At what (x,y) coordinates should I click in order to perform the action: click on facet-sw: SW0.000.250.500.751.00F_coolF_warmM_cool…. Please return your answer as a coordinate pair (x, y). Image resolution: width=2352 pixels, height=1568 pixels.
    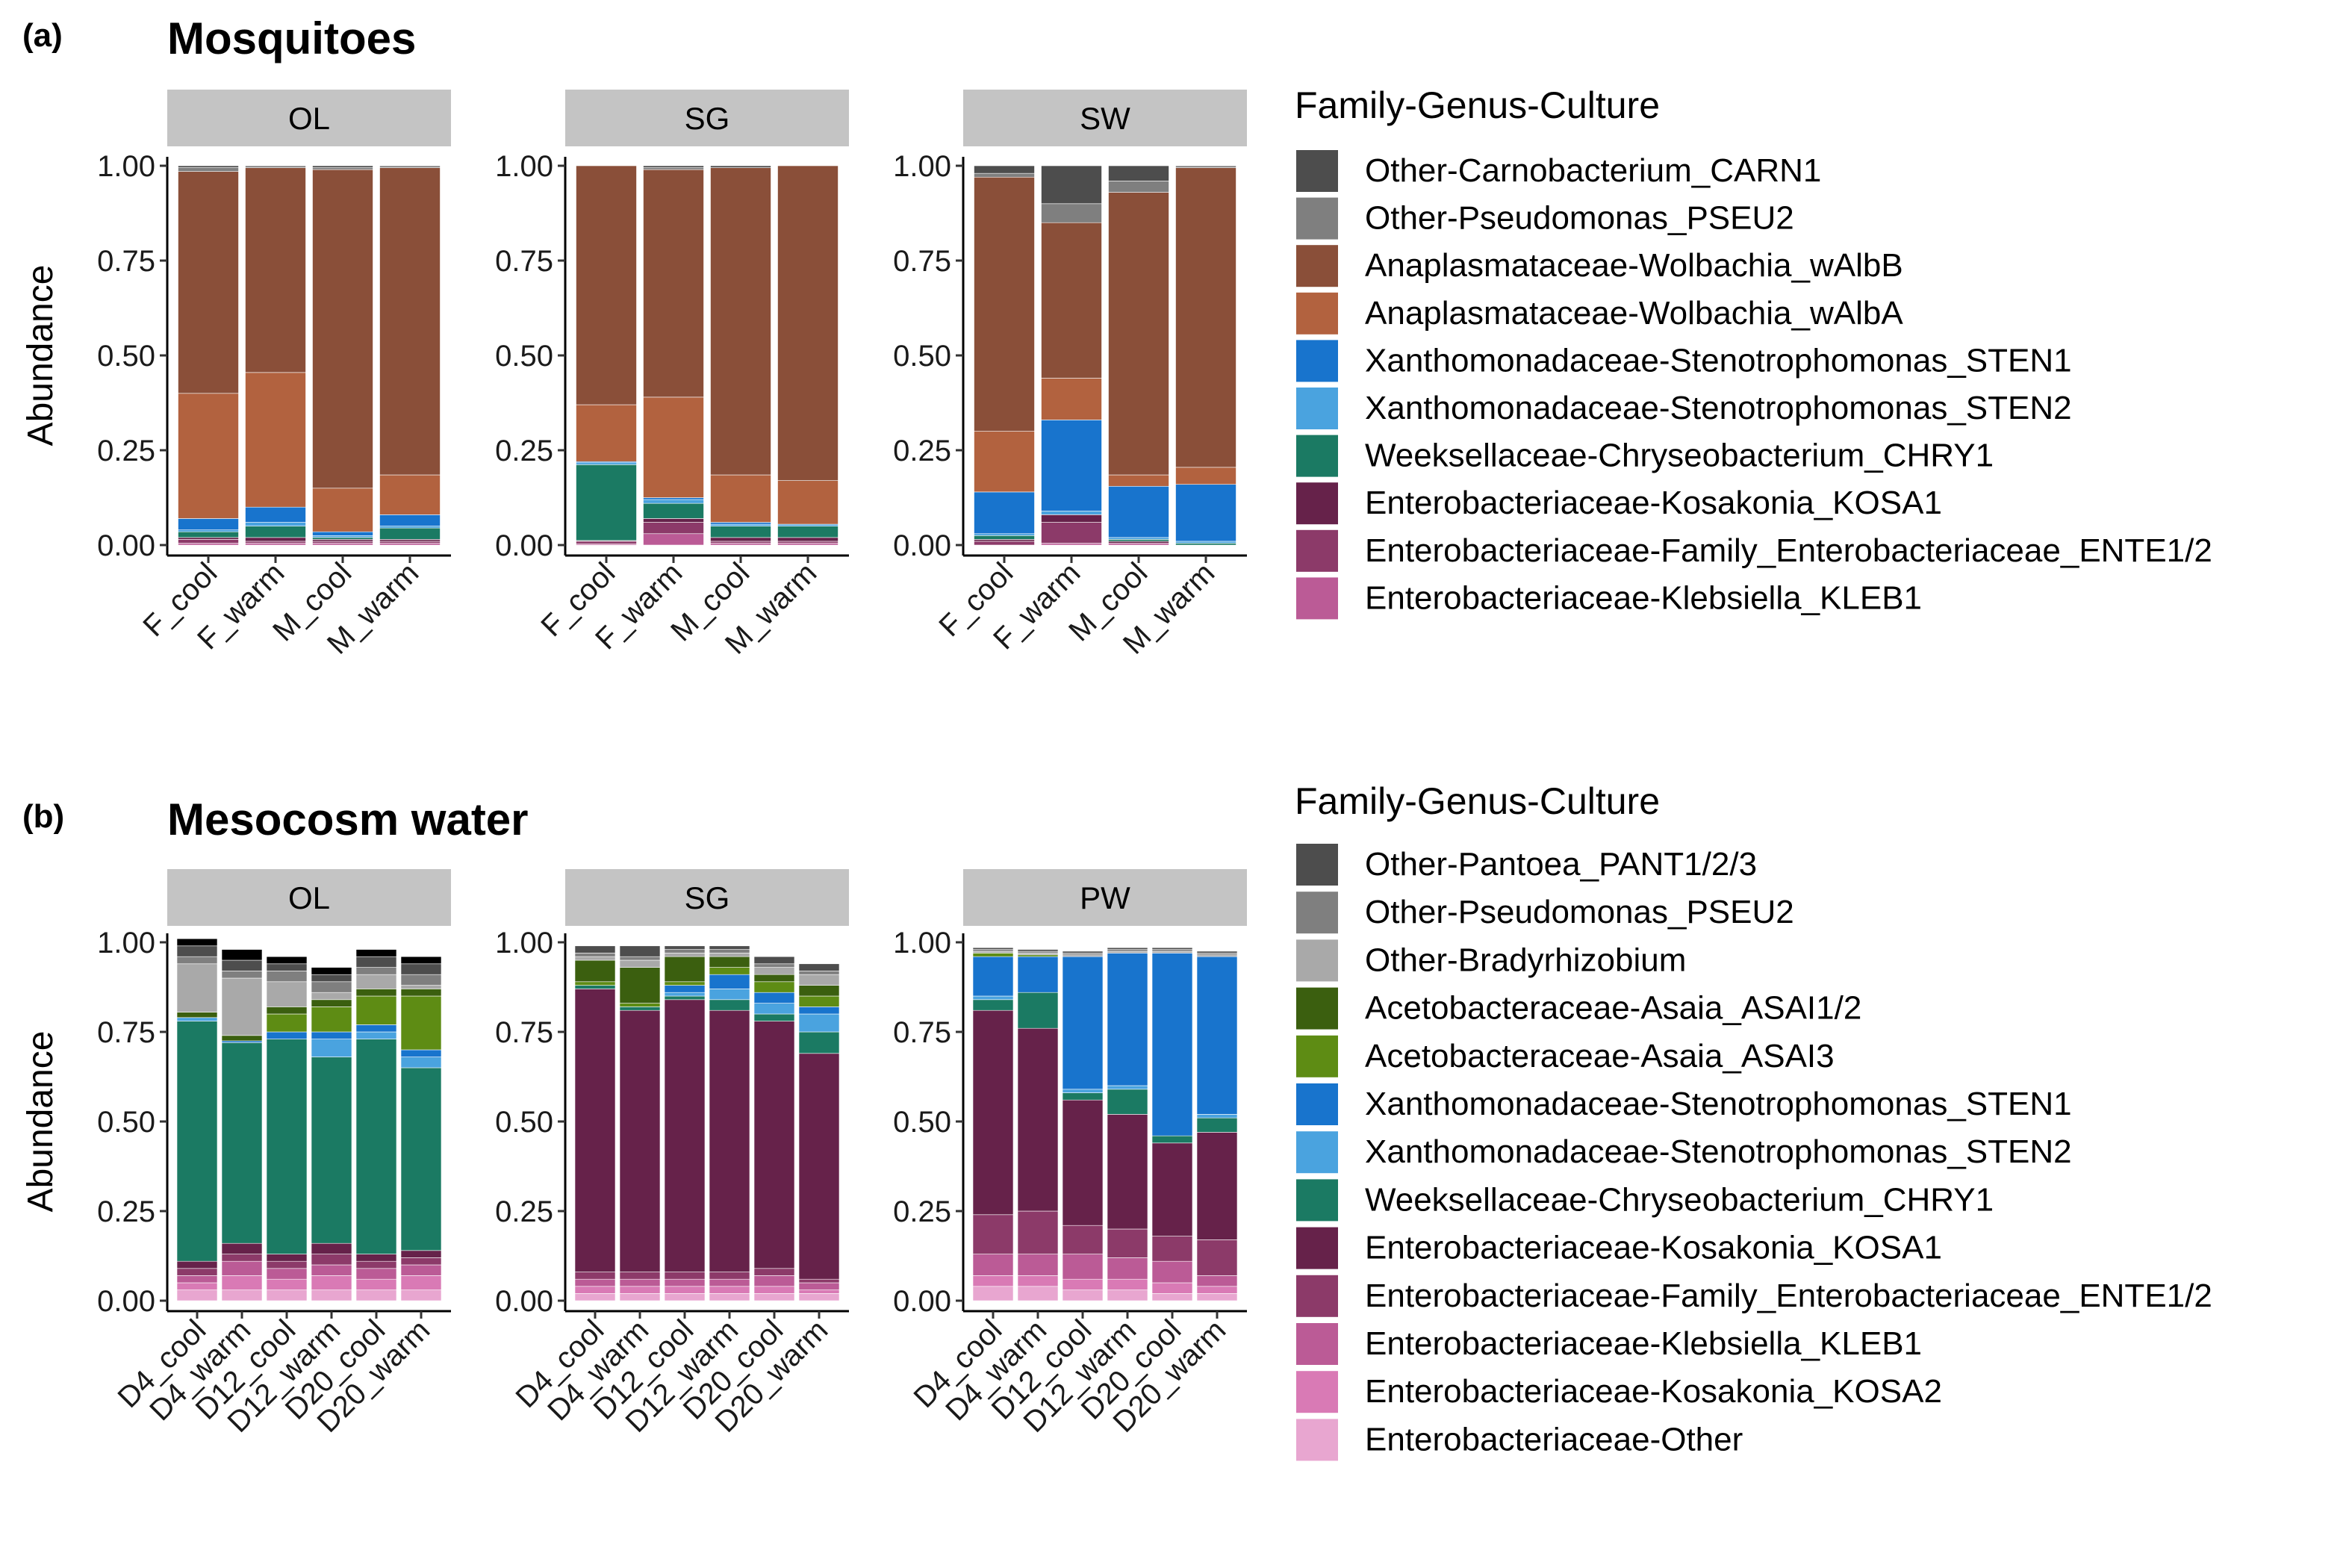
    Looking at the image, I should click on (1070, 375).